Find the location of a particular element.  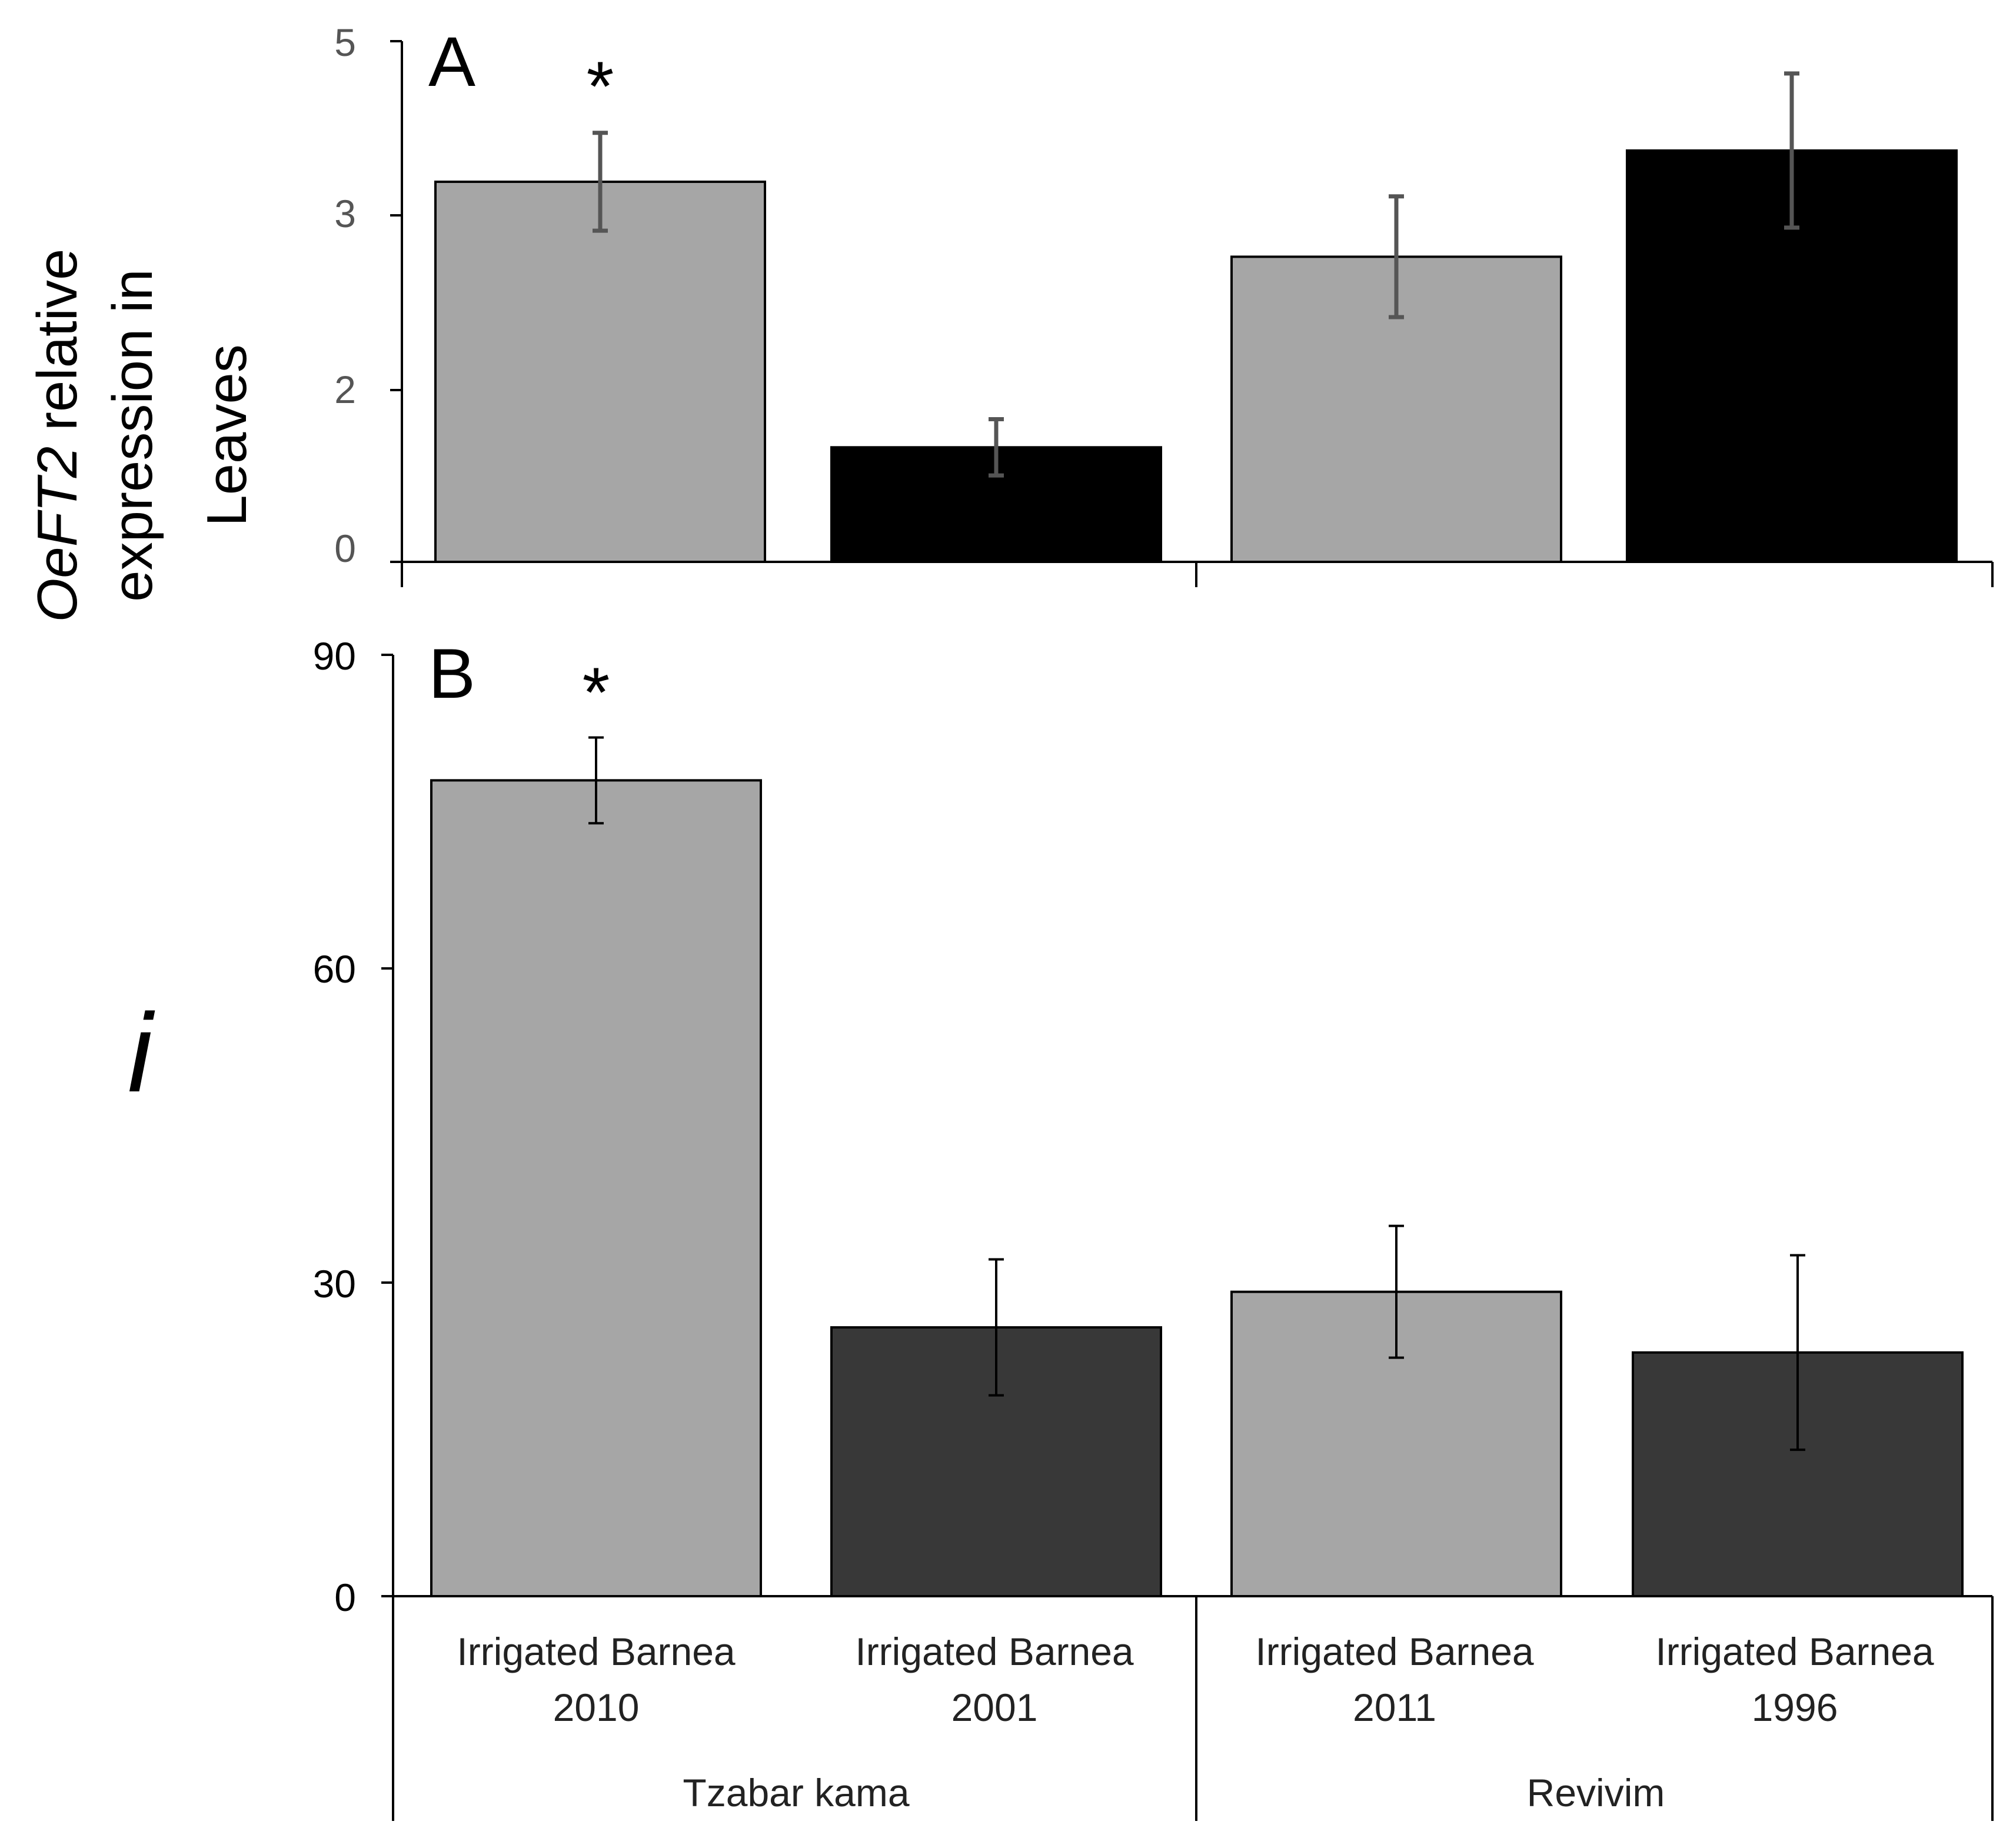

panel-b-ytick-label: 90 is located at coordinates (335, 656).